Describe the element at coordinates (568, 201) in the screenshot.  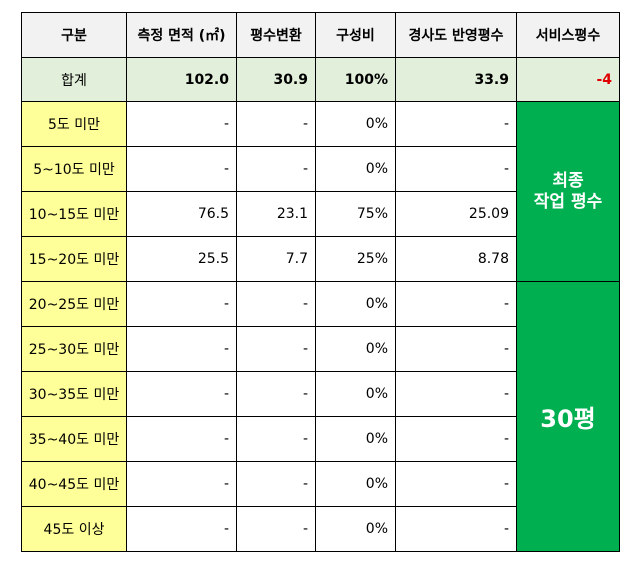
I see `final-label-line2: 작업 평수` at that location.